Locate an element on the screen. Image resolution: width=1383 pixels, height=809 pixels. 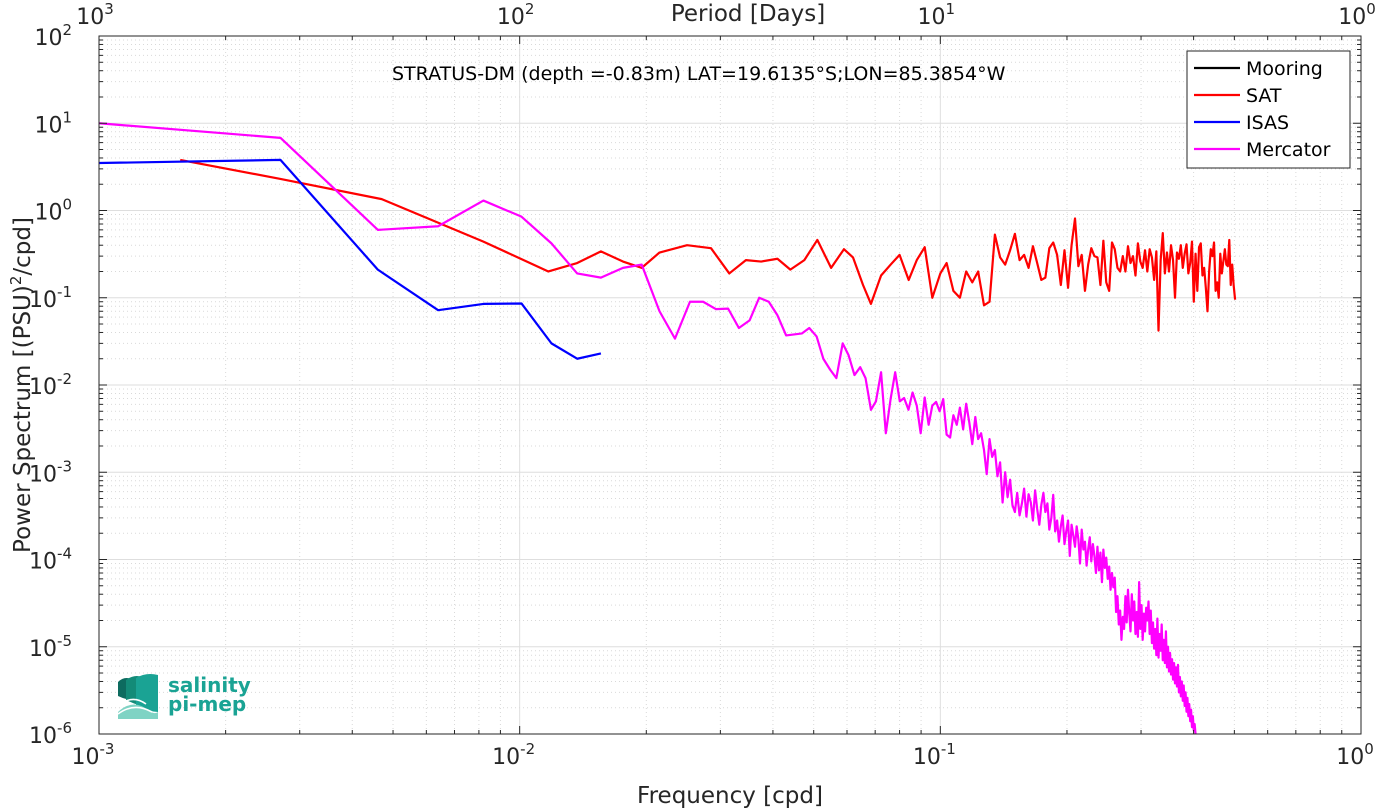
y-tick-label: 10¹ is located at coordinates (53, 123).